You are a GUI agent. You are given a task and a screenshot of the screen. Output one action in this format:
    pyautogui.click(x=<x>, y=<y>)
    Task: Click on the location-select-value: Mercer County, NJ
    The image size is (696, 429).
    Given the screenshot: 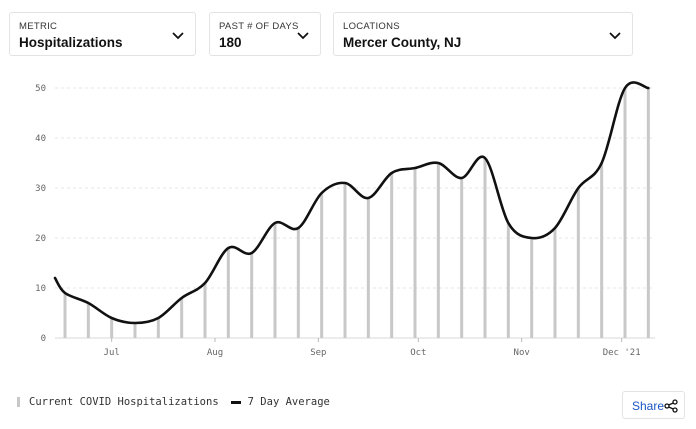 What is the action you would take?
    pyautogui.click(x=402, y=42)
    